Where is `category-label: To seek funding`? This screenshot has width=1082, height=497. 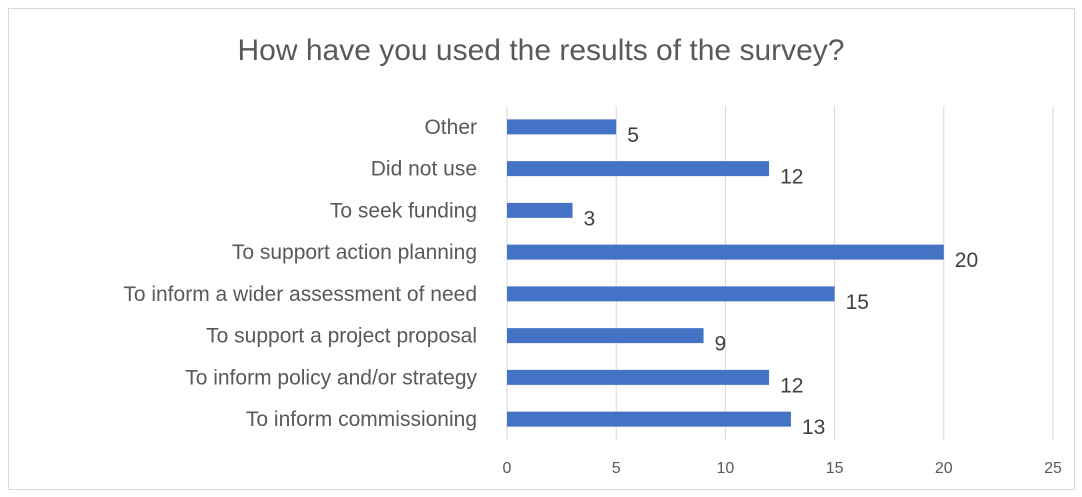
category-label: To seek funding is located at coordinates (403, 210).